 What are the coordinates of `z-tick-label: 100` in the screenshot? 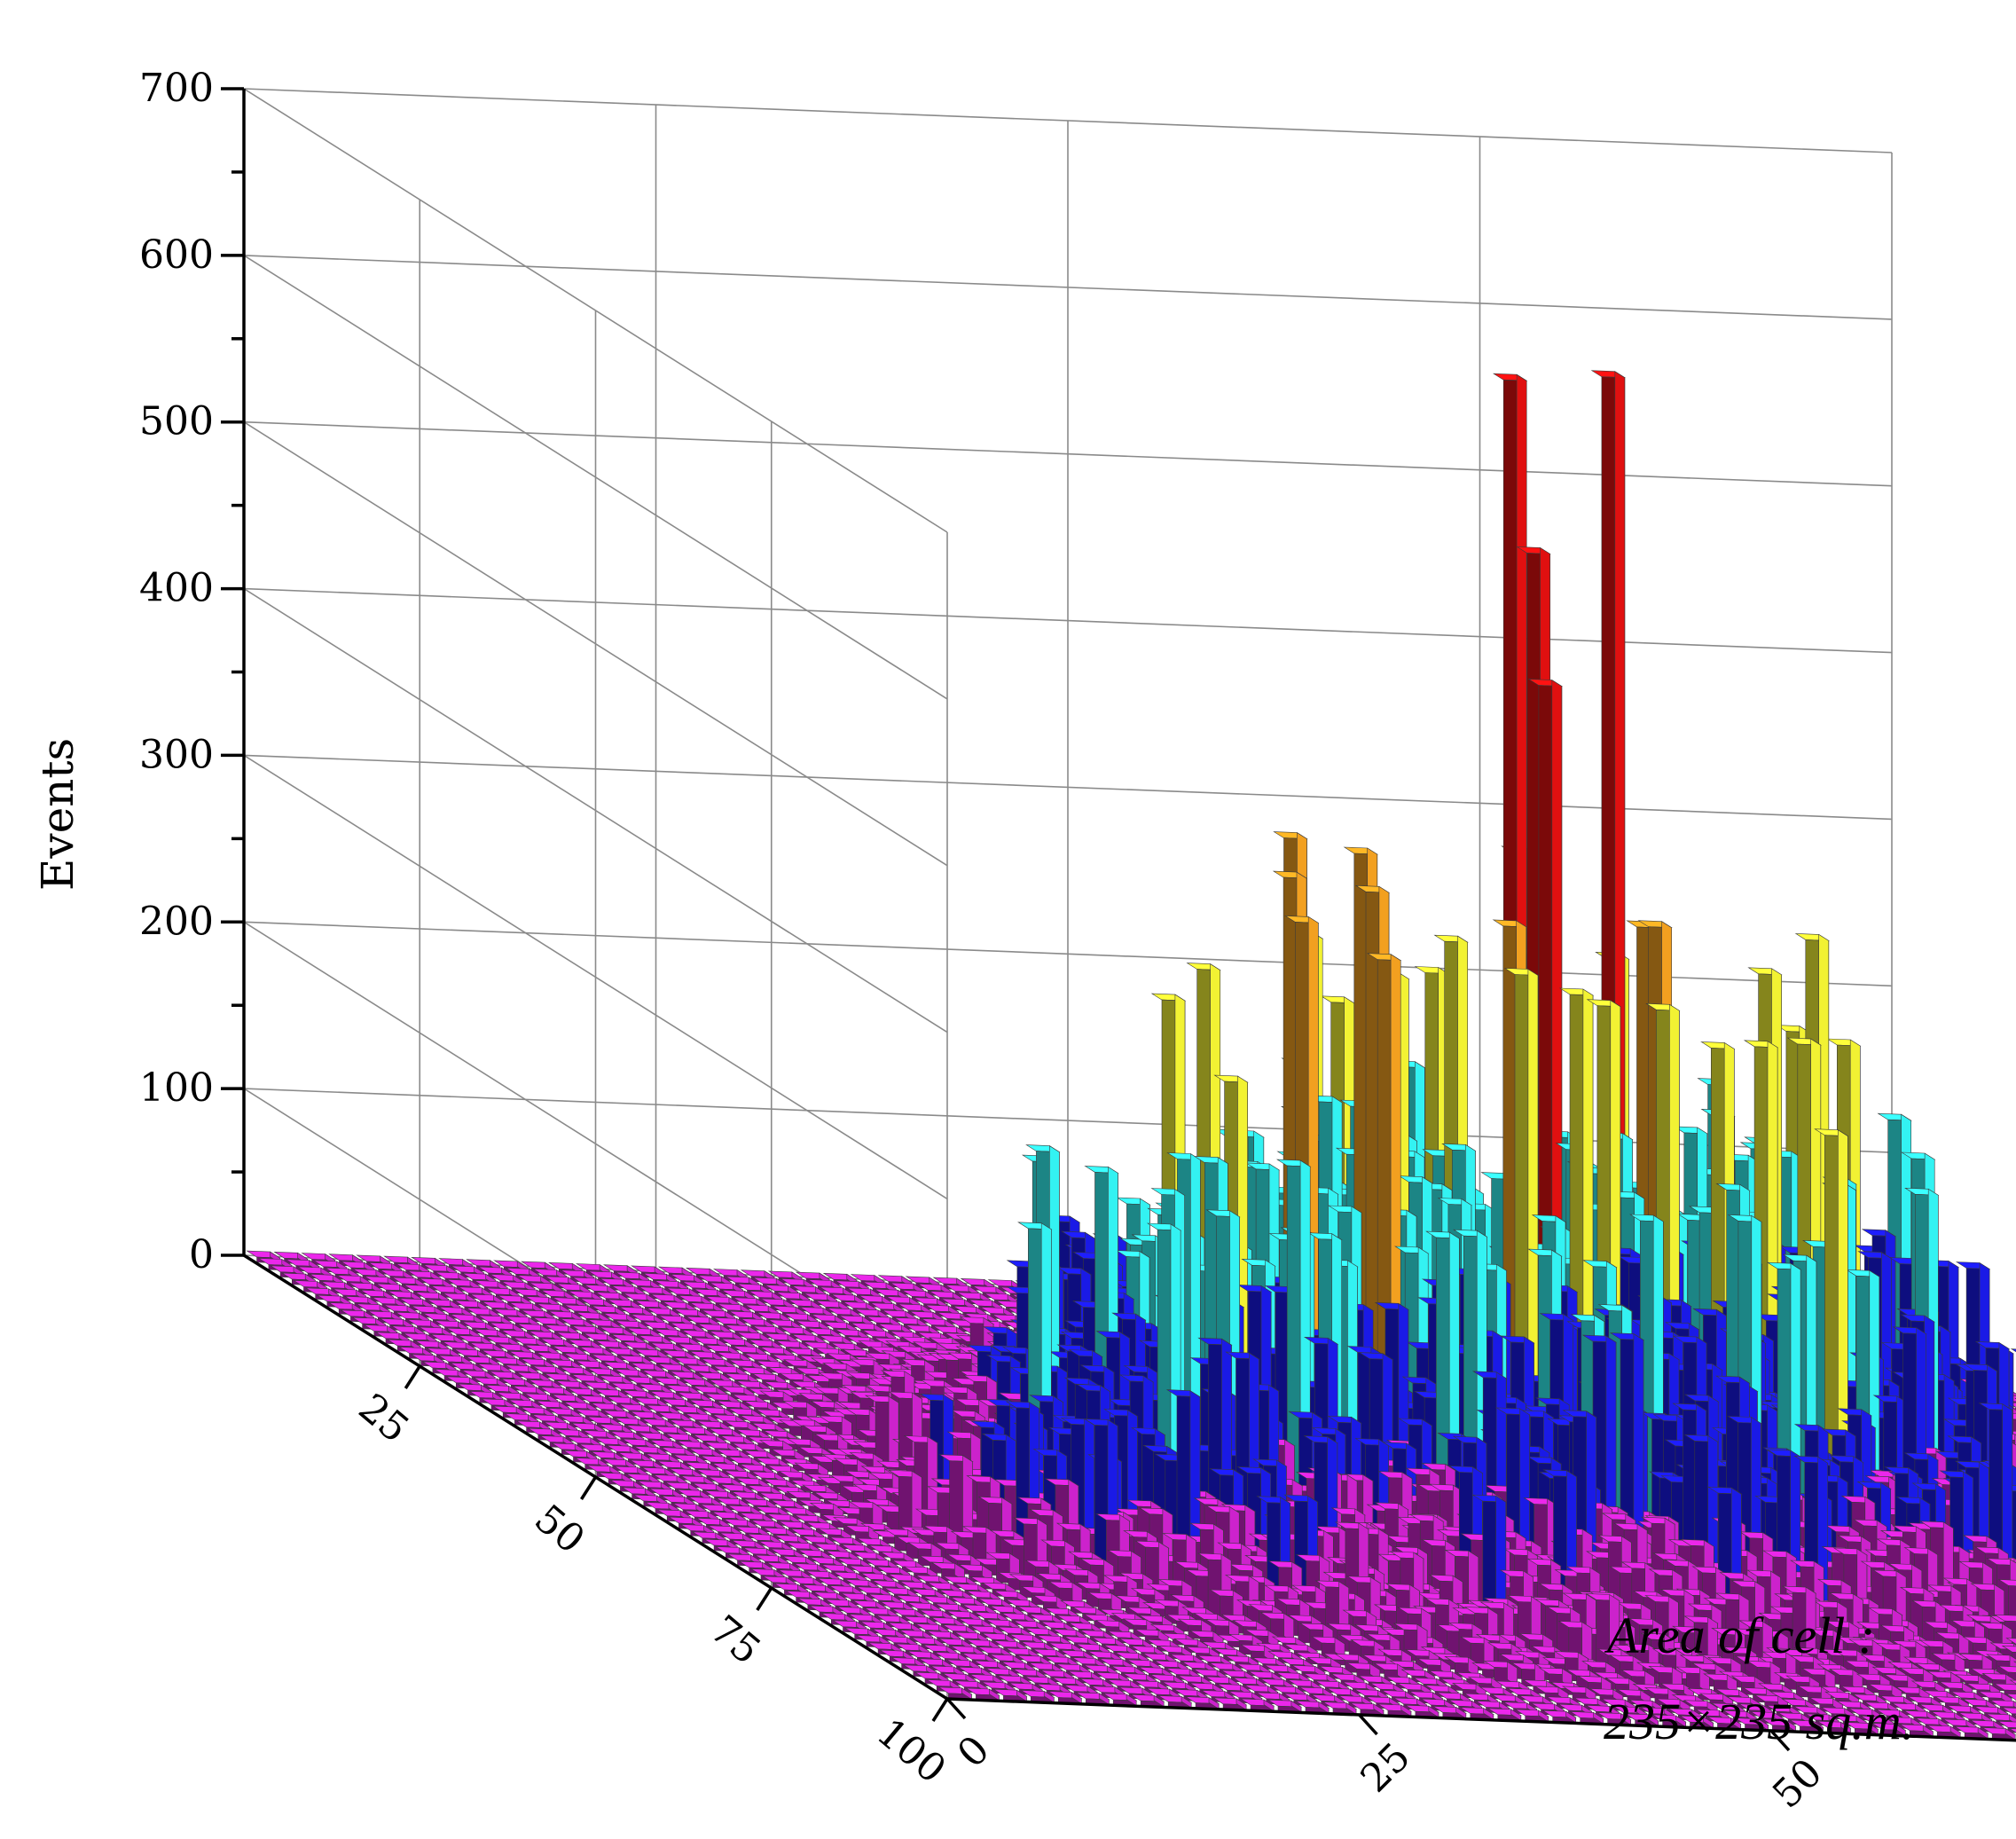 It's located at (177, 1088).